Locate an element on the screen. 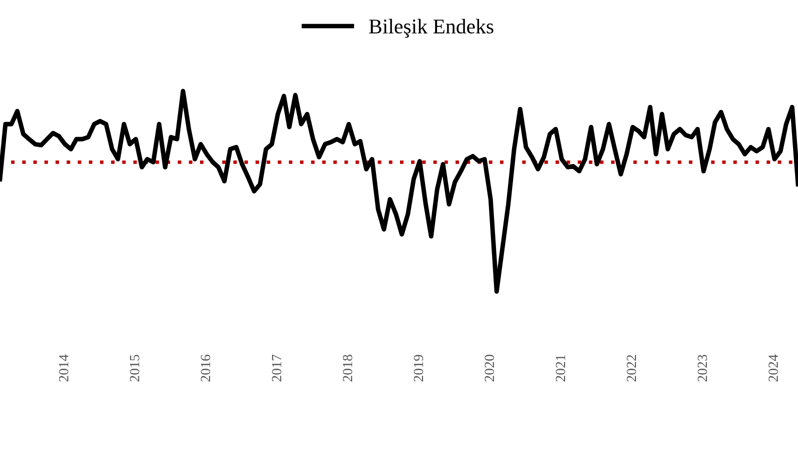 The height and width of the screenshot is (450, 798). x-tick-label: 2015 is located at coordinates (135, 368).